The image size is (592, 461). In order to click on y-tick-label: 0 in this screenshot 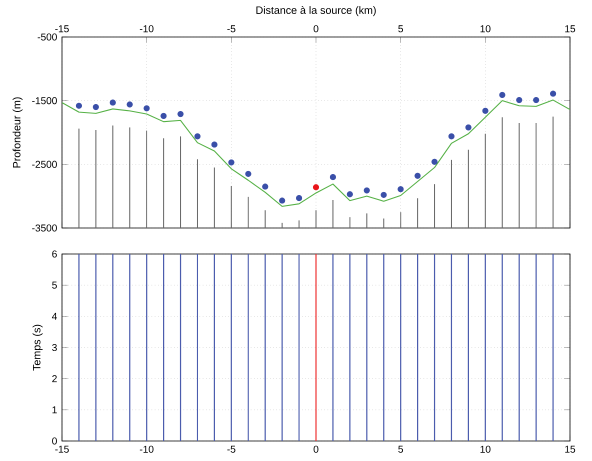, I will do `click(54, 441)`.